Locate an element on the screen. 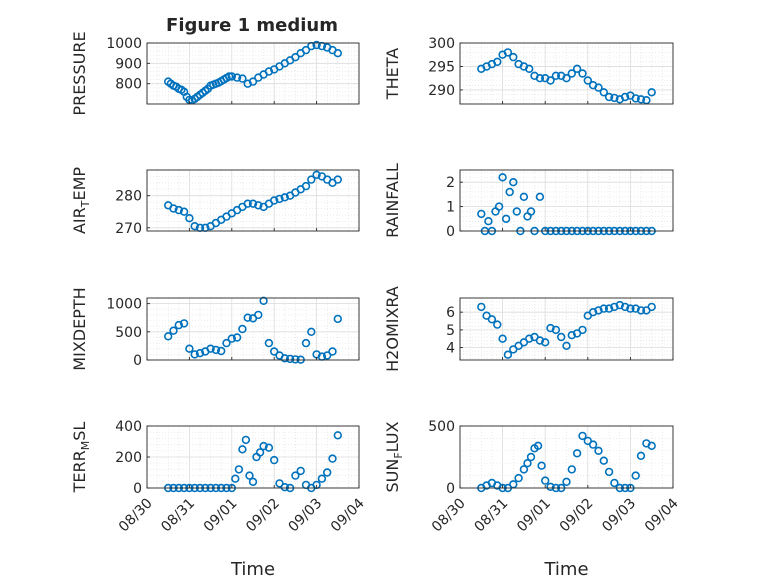  h2omixra-ytick-label: 6 is located at coordinates (450, 313).